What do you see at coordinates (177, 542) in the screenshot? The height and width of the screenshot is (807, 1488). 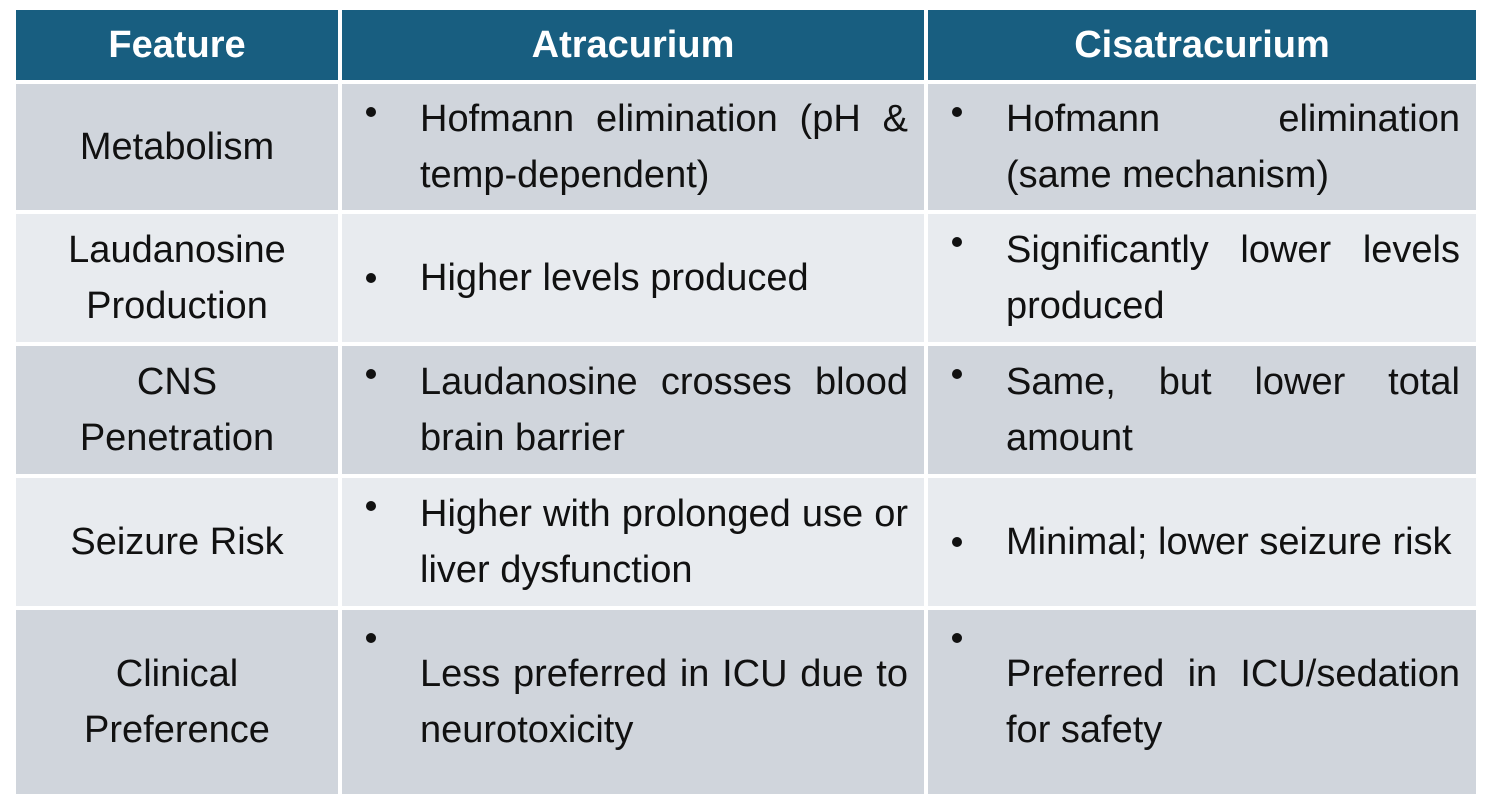 I see `feature-cell: Seizure Risk` at bounding box center [177, 542].